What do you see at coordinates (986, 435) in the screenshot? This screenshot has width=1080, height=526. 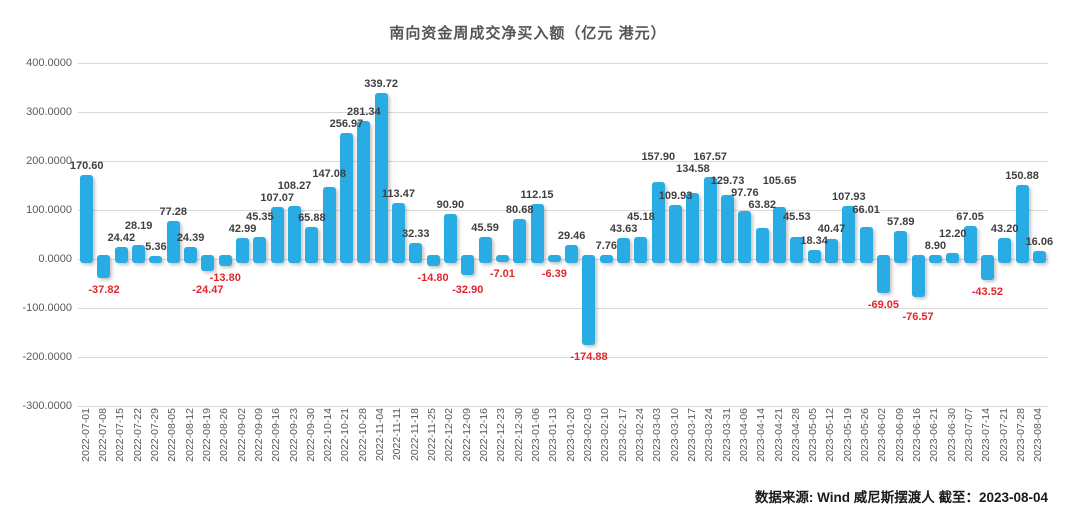 I see `x-axis-label: 2023-07-14` at bounding box center [986, 435].